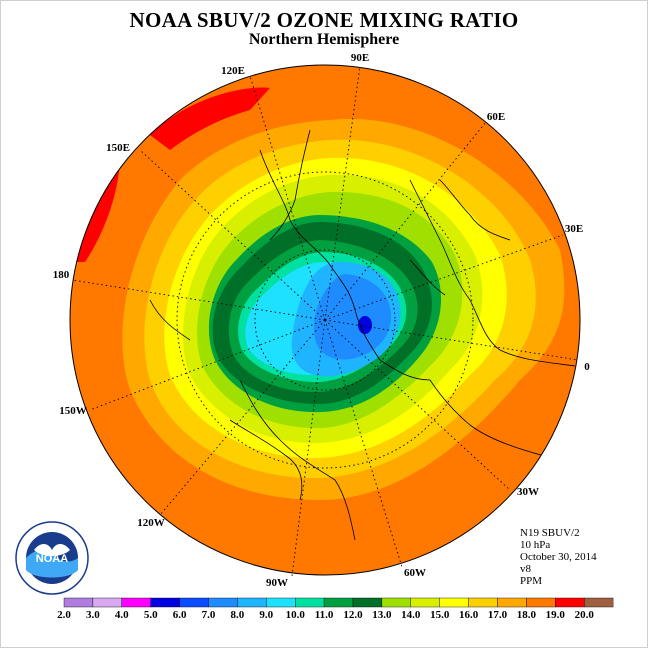 Image resolution: width=648 pixels, height=648 pixels. Describe the element at coordinates (531, 581) in the screenshot. I see `units-label: PPM` at that location.